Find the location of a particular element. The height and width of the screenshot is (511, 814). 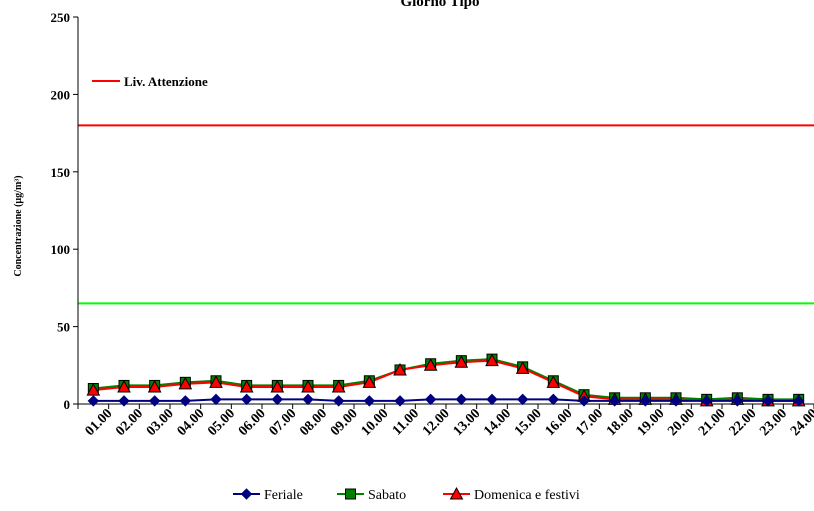

legend-marker-sabato is located at coordinates (350, 494).